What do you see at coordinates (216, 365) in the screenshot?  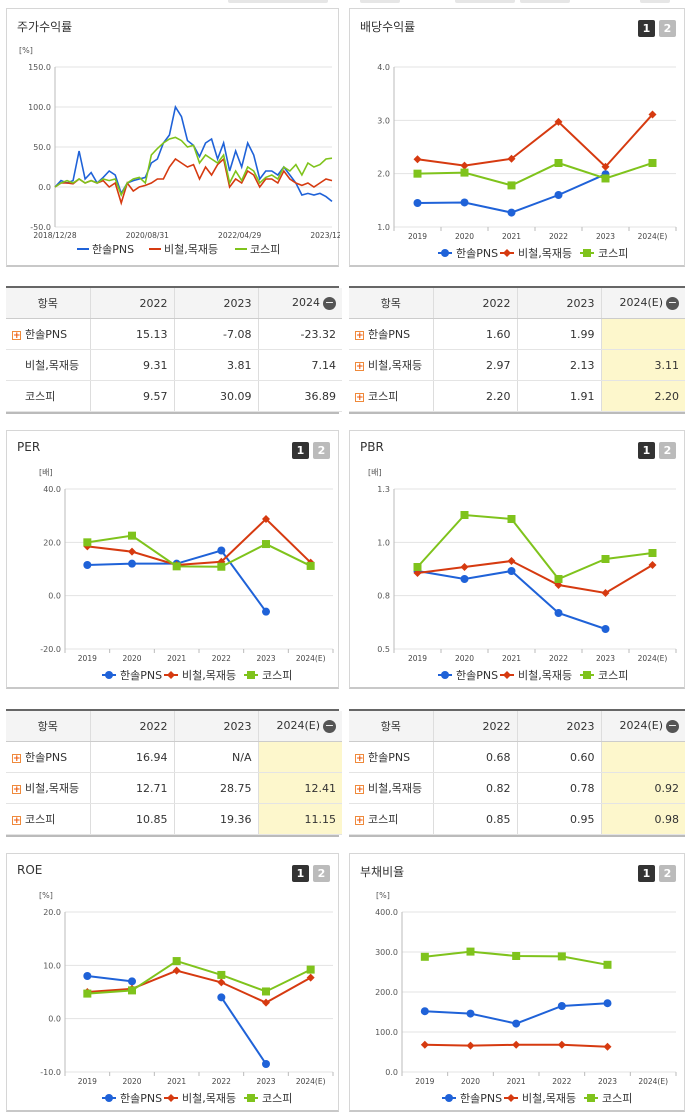 I see `value-cell: 3.81` at bounding box center [216, 365].